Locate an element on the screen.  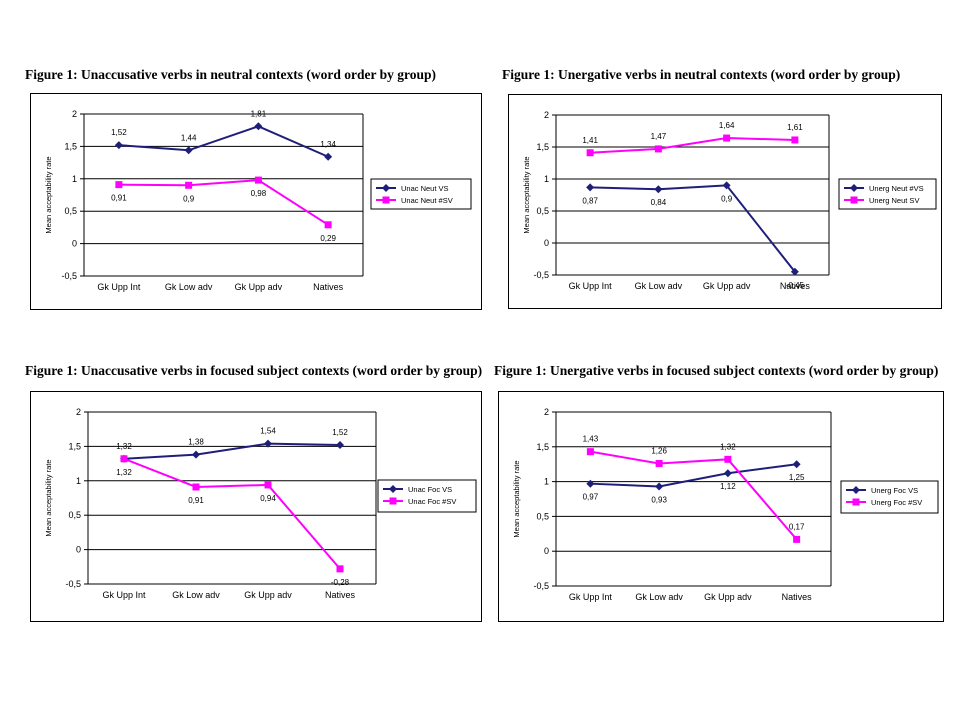
legend-label: Unac Neut #SV is located at coordinates (427, 200).